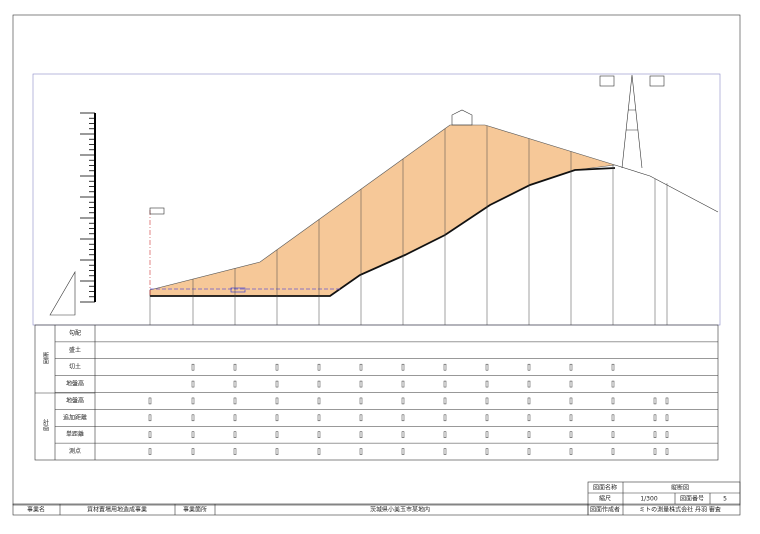  Describe the element at coordinates (666, 188) in the screenshot. I see `existing-ground` at that location.